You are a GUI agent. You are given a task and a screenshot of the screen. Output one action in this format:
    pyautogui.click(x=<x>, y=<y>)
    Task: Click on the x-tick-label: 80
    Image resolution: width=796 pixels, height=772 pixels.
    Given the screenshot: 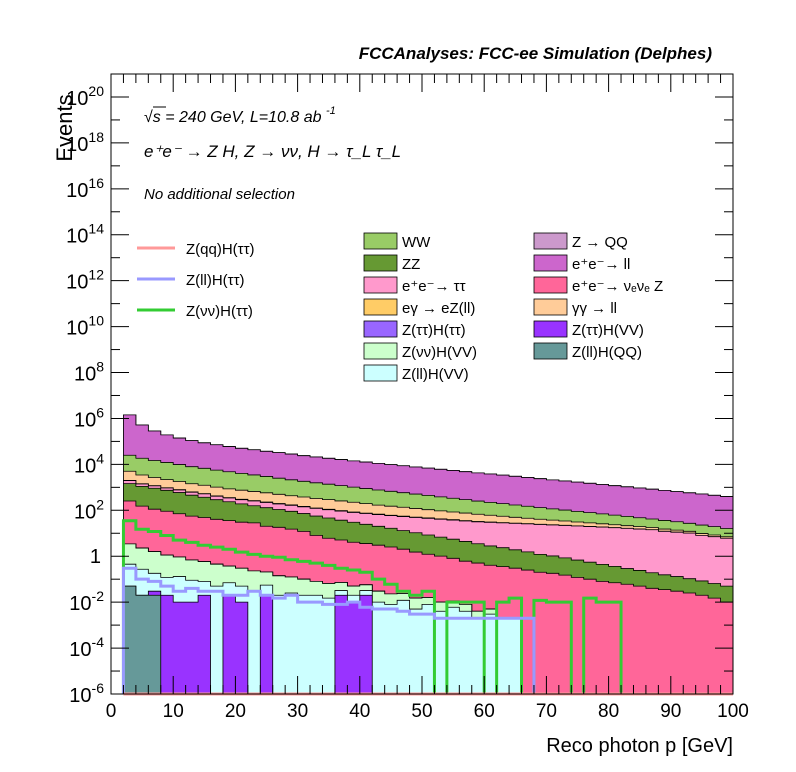 What is the action you would take?
    pyautogui.click(x=608, y=711)
    